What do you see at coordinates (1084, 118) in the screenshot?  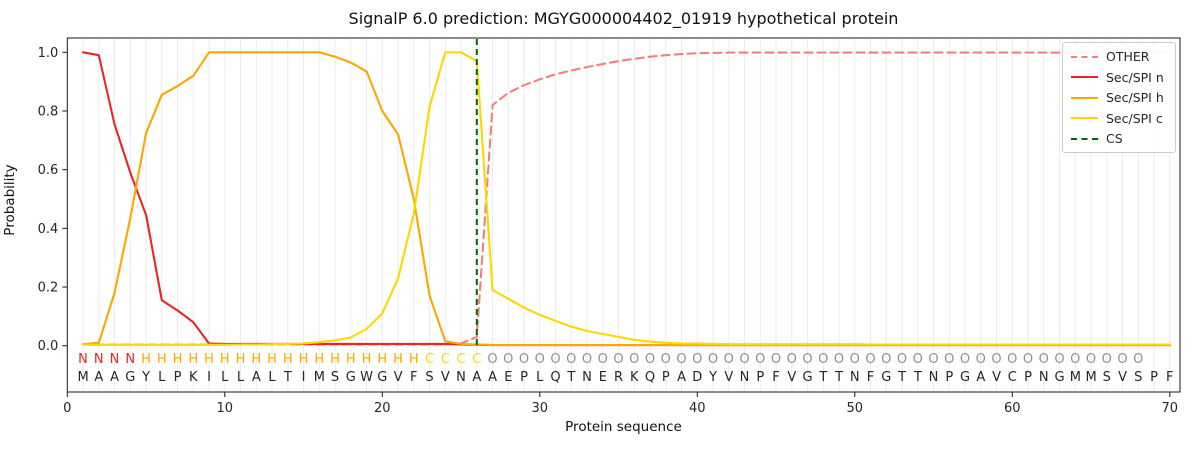 I see `legend-swatch-sec-spi-c` at bounding box center [1084, 118].